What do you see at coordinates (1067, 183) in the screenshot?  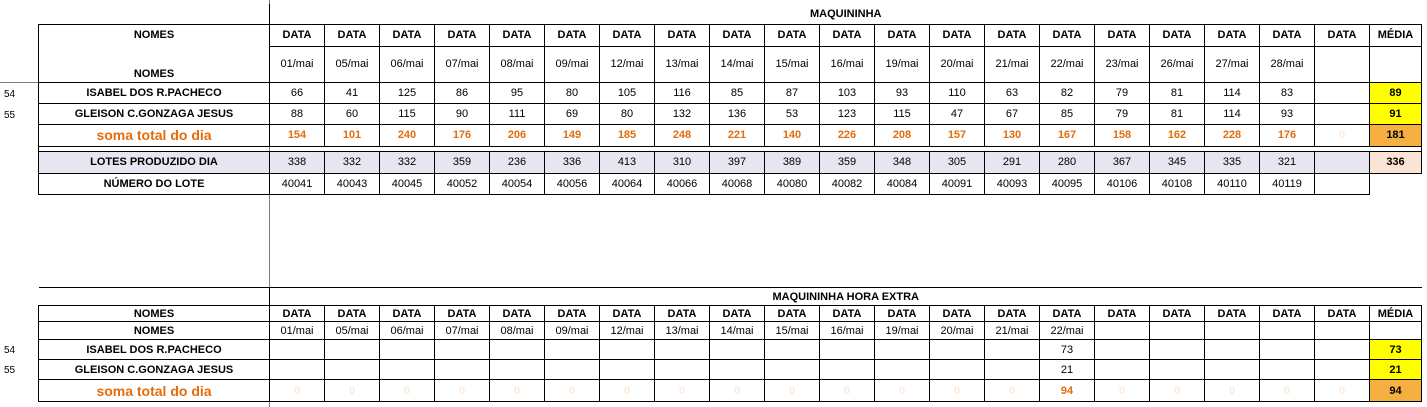 I see `lote-number: 40095` at bounding box center [1067, 183].